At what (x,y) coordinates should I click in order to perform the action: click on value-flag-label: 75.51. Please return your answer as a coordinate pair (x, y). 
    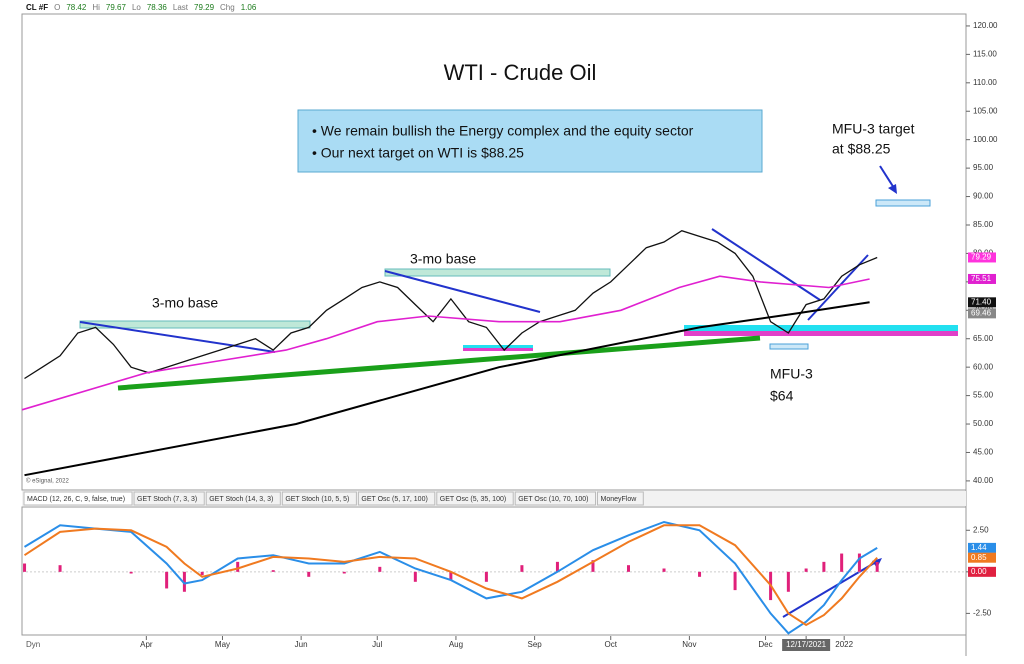
    Looking at the image, I should click on (981, 278).